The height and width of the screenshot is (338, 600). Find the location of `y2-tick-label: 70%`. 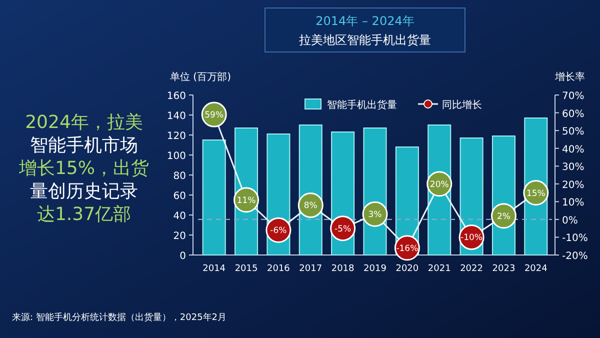

y2-tick-label: 70% is located at coordinates (573, 96).